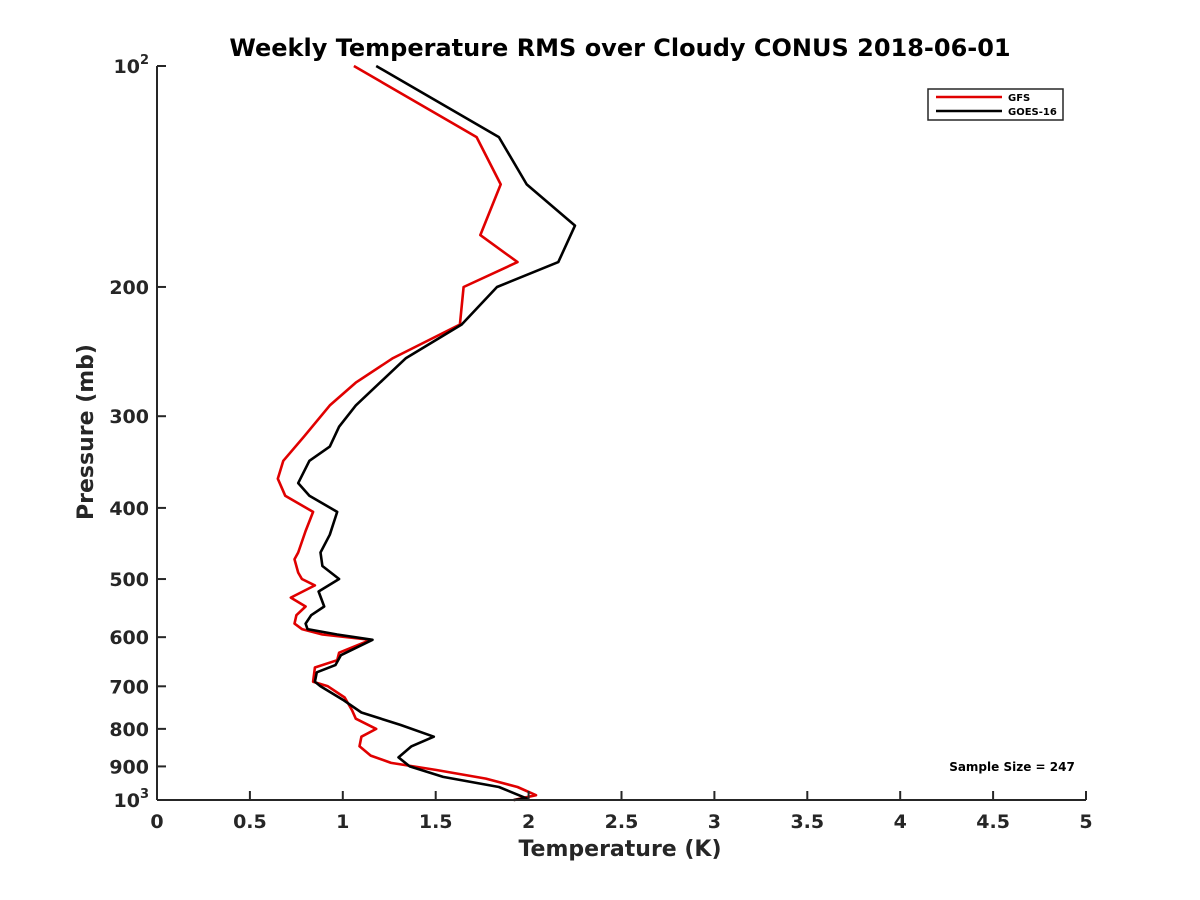 The height and width of the screenshot is (900, 1200). I want to click on x-tick-label: 3.5, so click(807, 822).